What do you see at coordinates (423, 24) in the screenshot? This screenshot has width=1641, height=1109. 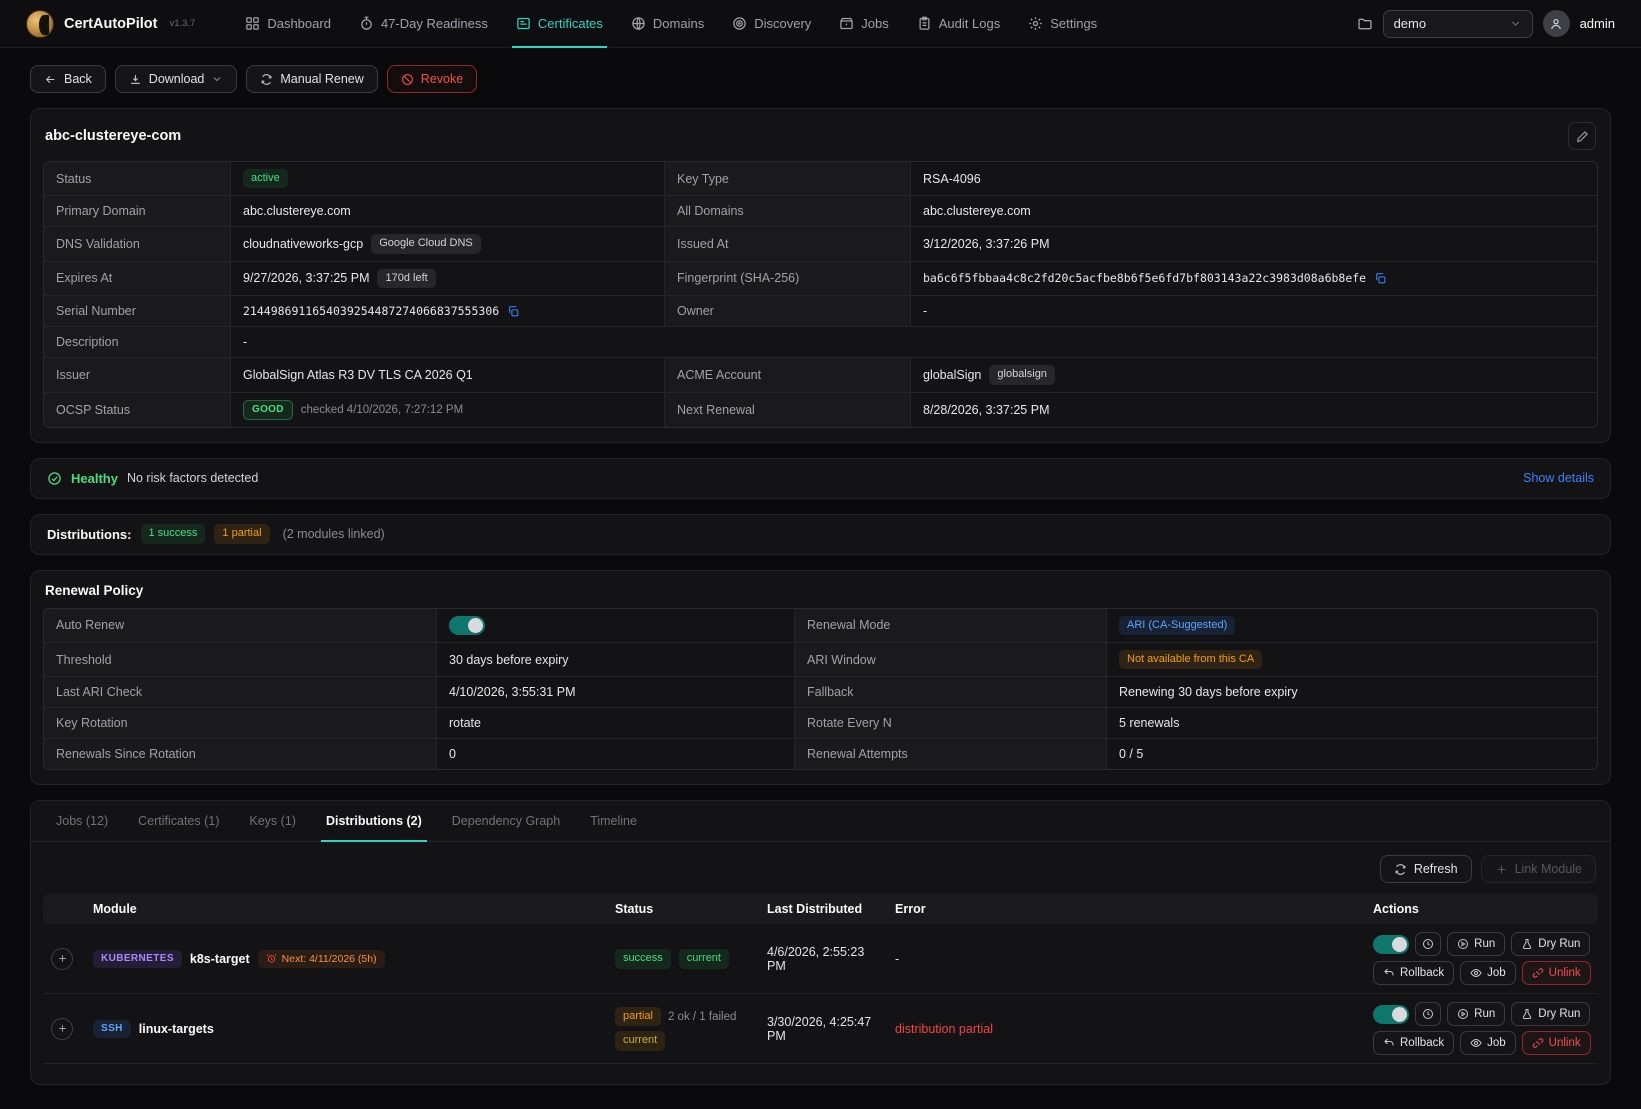 I see `nav-item-readiness: 47-Day Readiness` at bounding box center [423, 24].